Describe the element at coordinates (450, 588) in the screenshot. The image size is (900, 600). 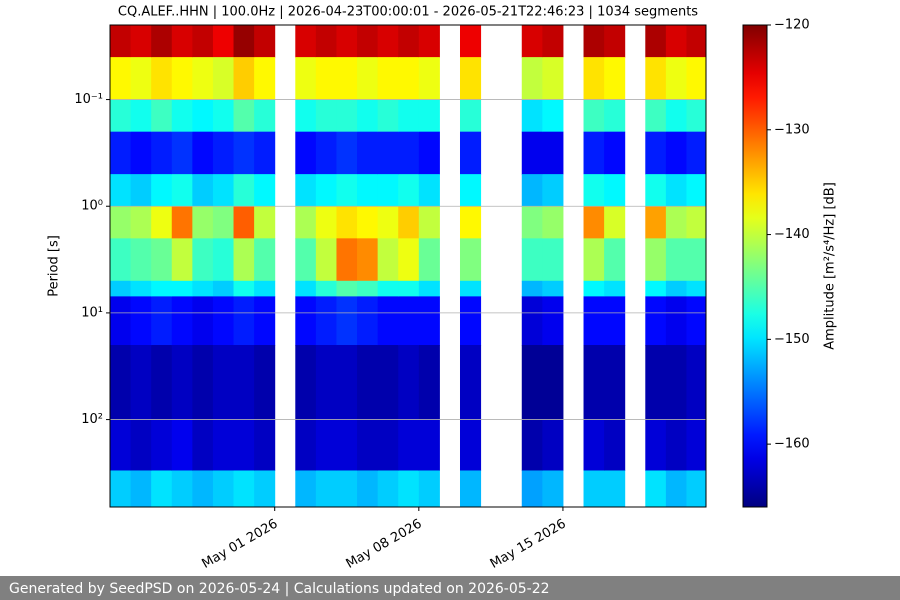
I see `footer-bar` at that location.